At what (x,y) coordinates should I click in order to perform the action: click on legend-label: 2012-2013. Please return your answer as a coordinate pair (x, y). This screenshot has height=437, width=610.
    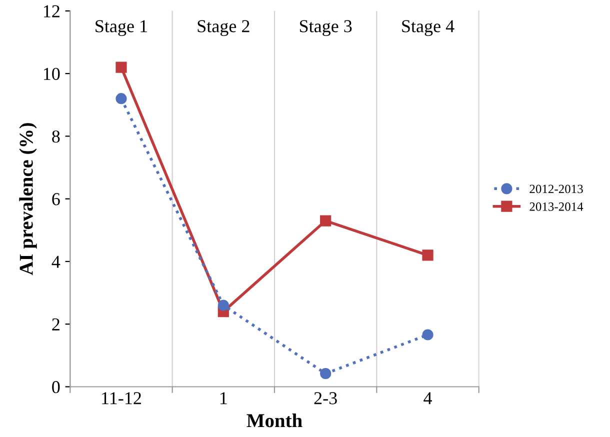
    Looking at the image, I should click on (556, 189).